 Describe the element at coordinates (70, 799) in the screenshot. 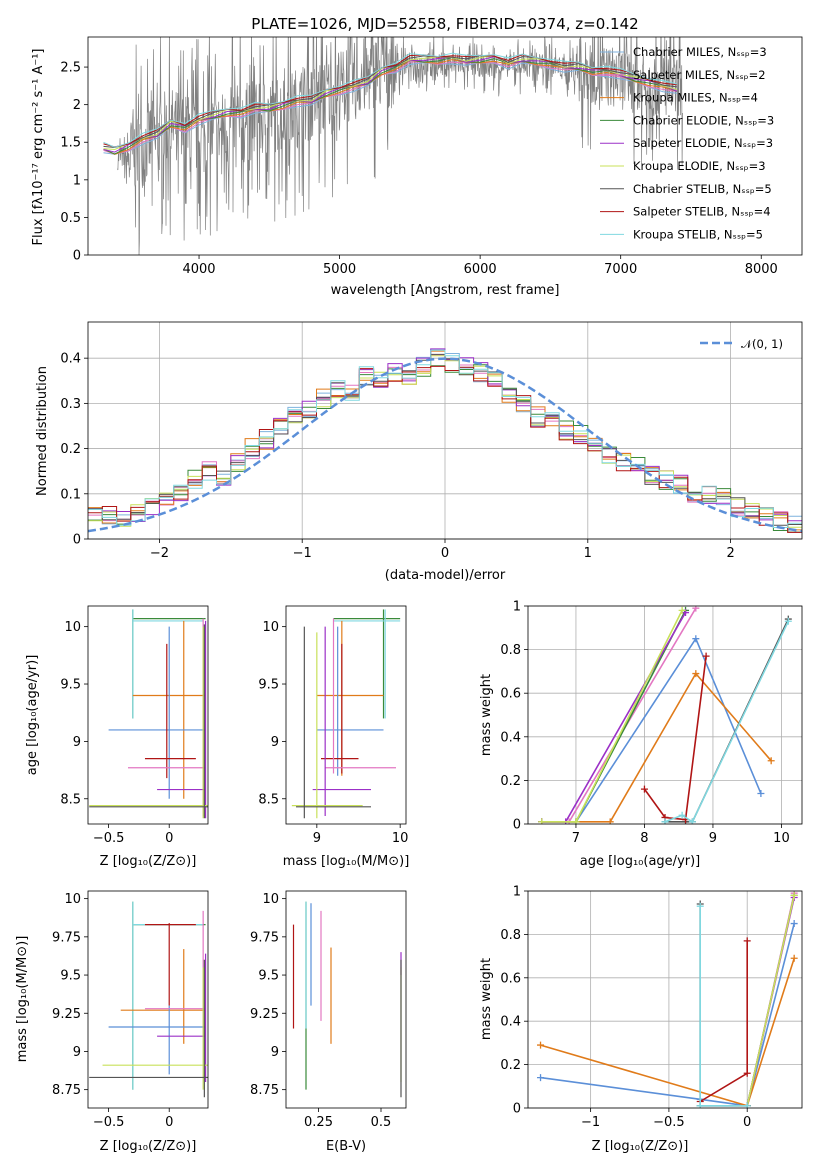

I see `z_age-ytick-label: 8.5` at that location.